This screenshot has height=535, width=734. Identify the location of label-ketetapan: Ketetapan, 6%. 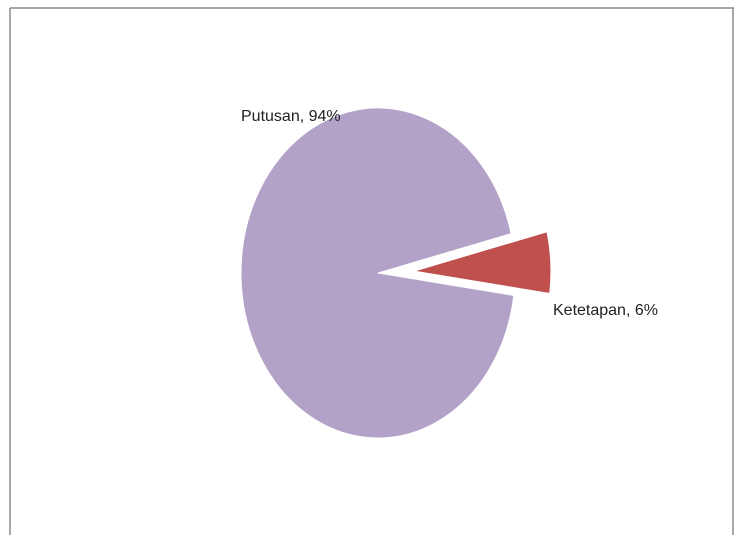
(605, 310).